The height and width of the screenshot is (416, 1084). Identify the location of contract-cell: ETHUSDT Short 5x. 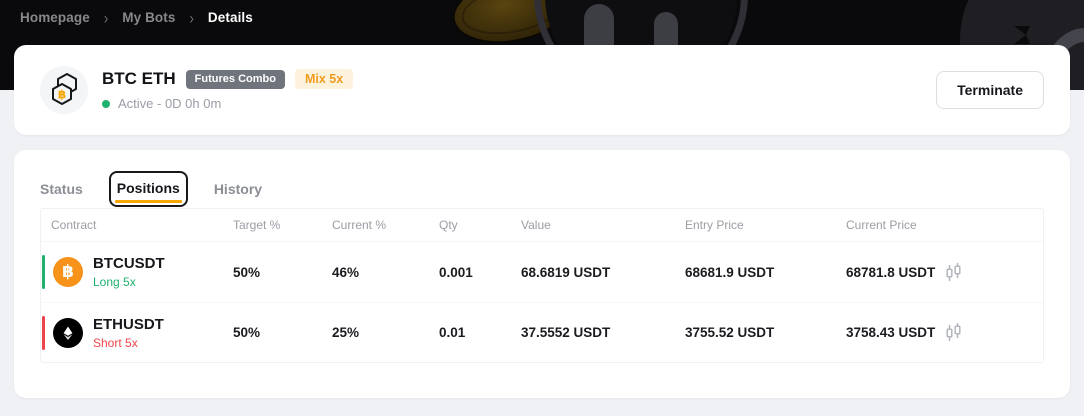
(137, 333).